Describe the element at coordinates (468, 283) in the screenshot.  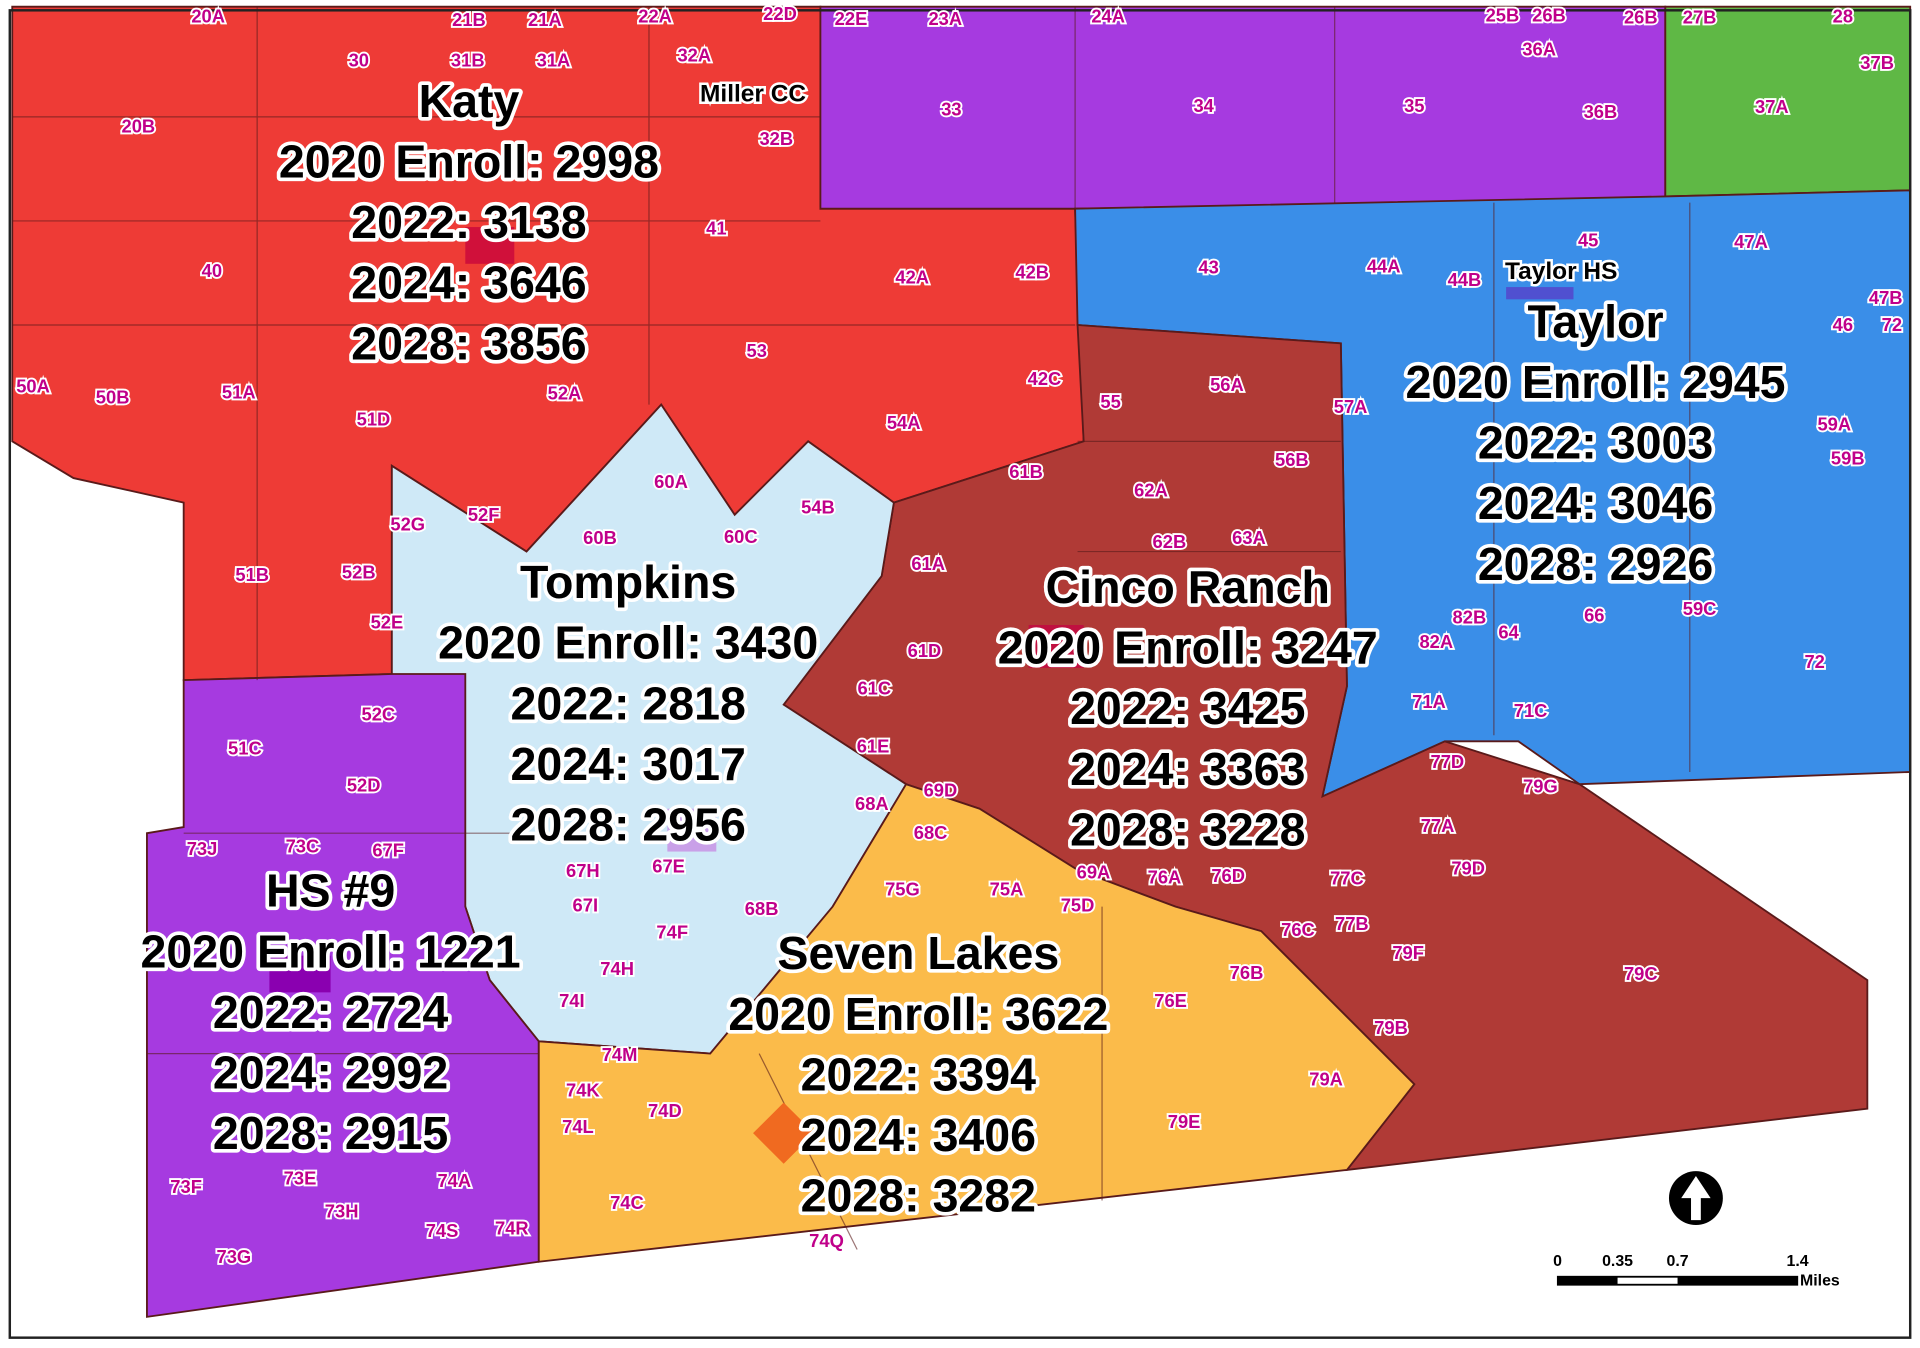
I see `school-enrollment: 2024: 3646` at that location.